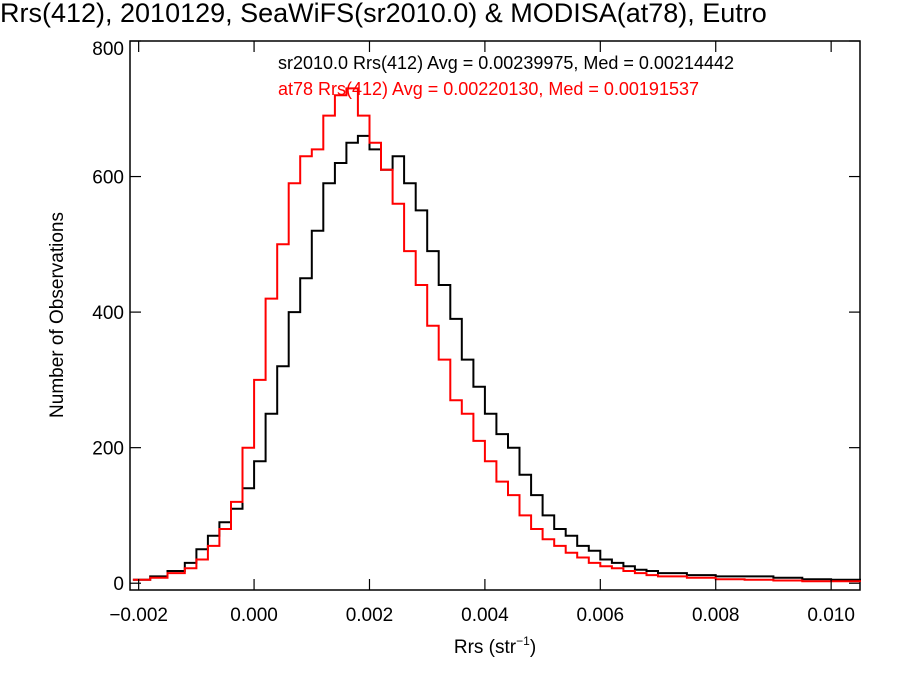 The image size is (900, 675). Describe the element at coordinates (108, 49) in the screenshot. I see `y-tick-label: 800` at that location.